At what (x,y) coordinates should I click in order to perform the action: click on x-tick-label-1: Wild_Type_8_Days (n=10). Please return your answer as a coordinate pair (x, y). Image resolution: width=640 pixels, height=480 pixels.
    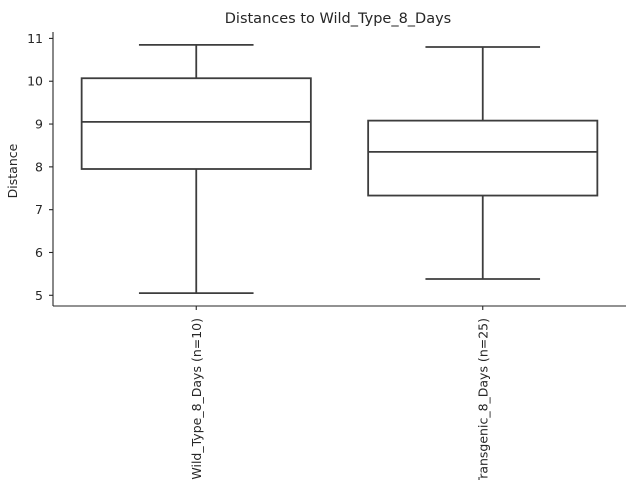
    Looking at the image, I should click on (196, 399).